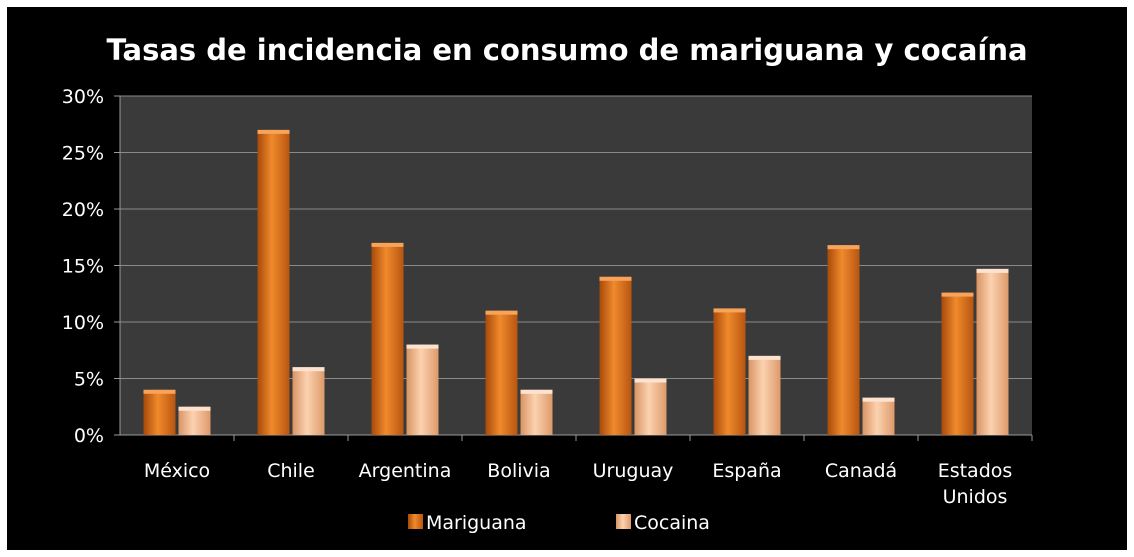 This screenshot has width=1134, height=557. I want to click on x-category-label: México, so click(177, 471).